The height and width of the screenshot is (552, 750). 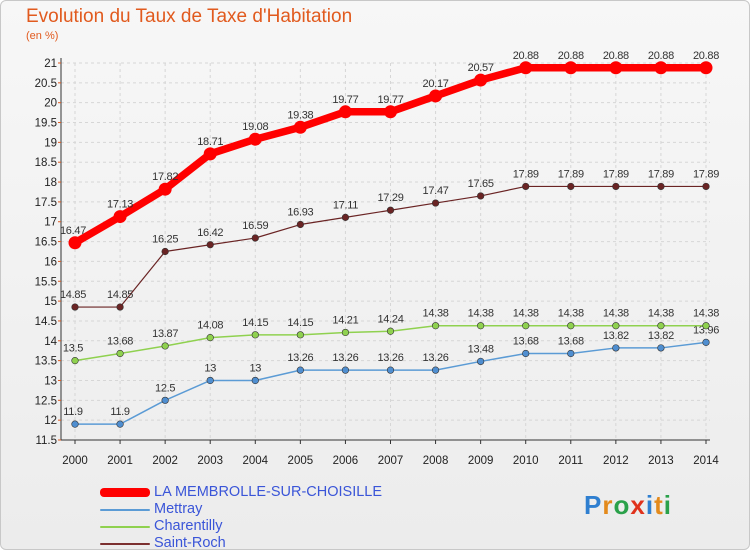 I want to click on logo-letter: r, so click(x=608, y=505).